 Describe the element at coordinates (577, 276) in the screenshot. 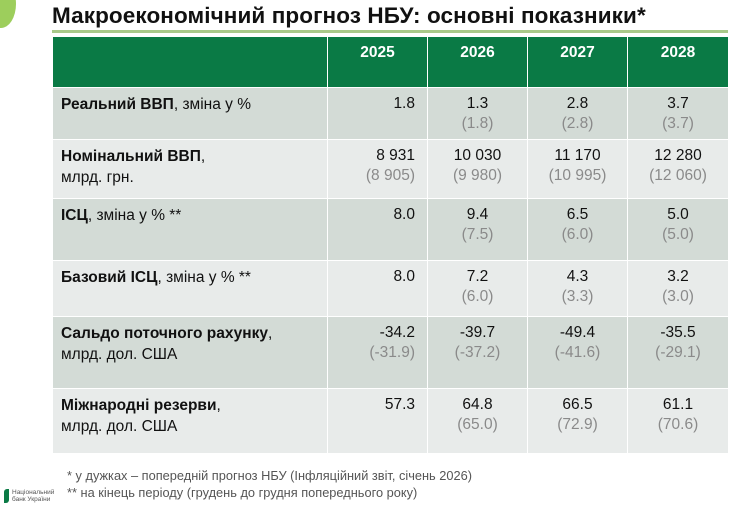

I see `current-forecast: 4.3` at that location.